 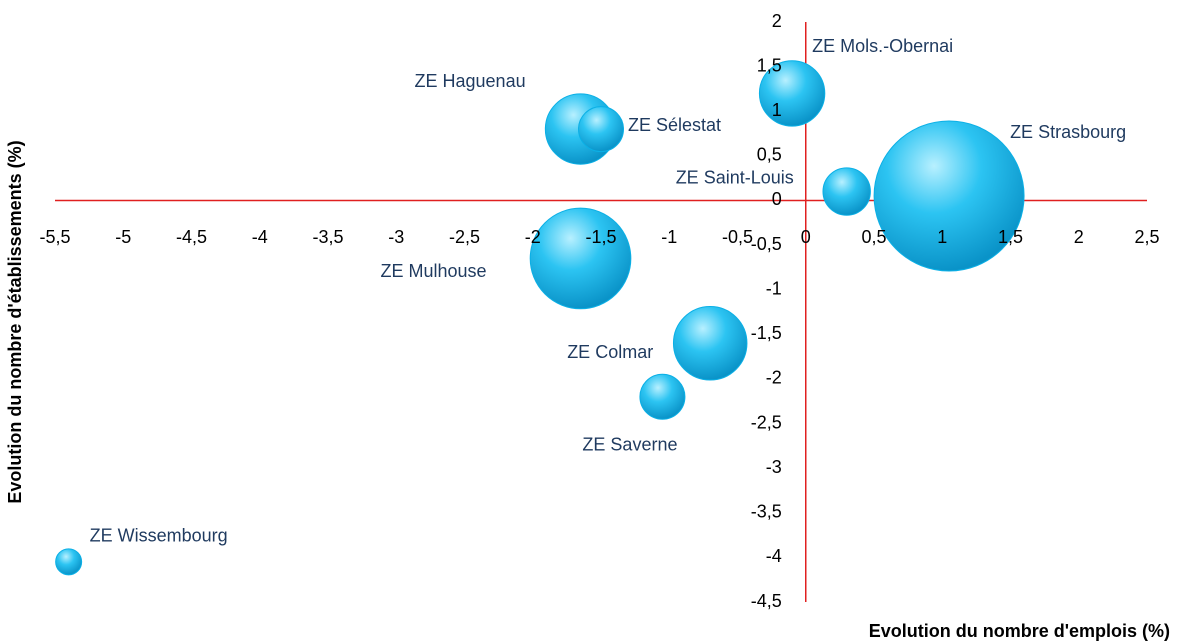 I want to click on point-label: ZE Sélestat, so click(x=674, y=125).